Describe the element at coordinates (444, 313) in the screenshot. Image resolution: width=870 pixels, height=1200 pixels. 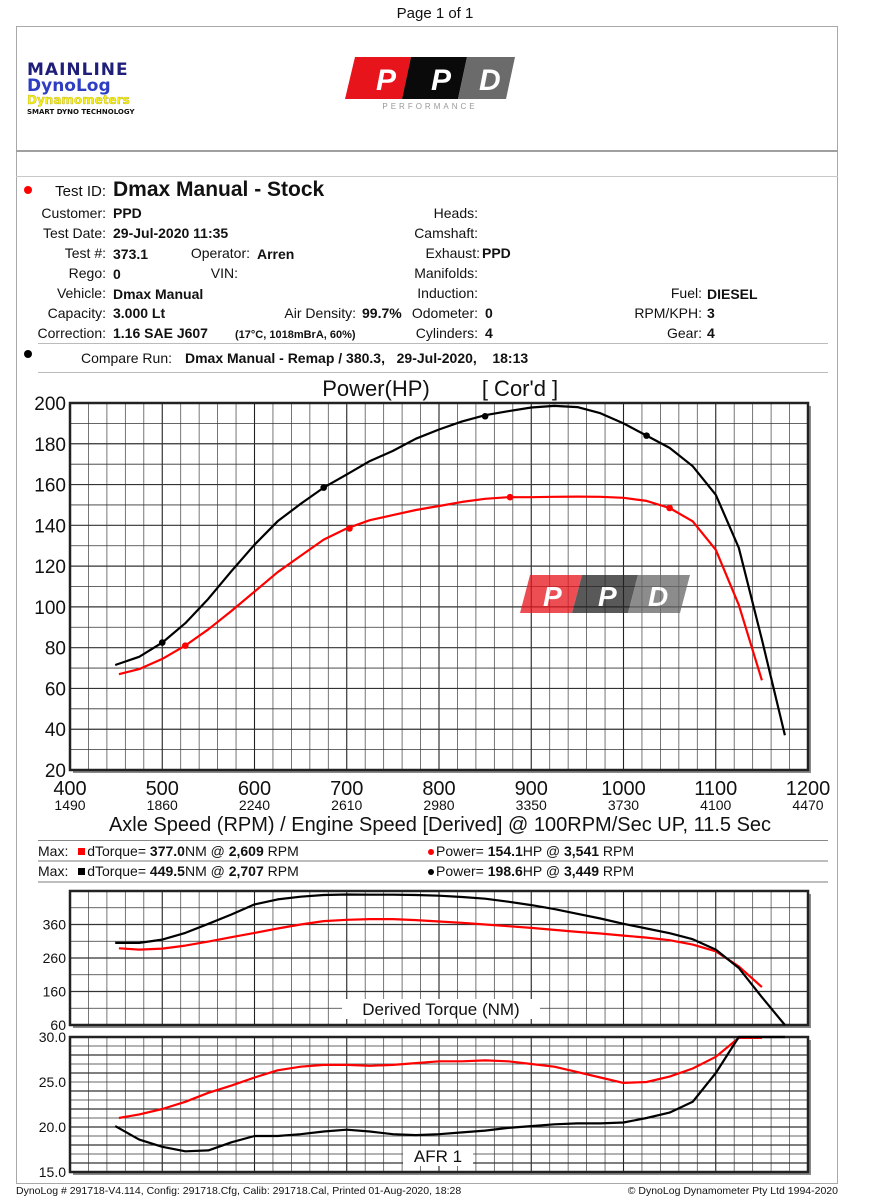
I see `odometer-label: Odometer:` at that location.